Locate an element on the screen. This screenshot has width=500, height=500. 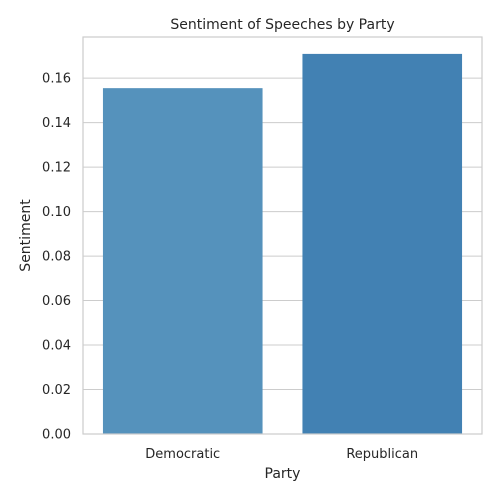
y-tick-label: 0.12 is located at coordinates (56, 168).